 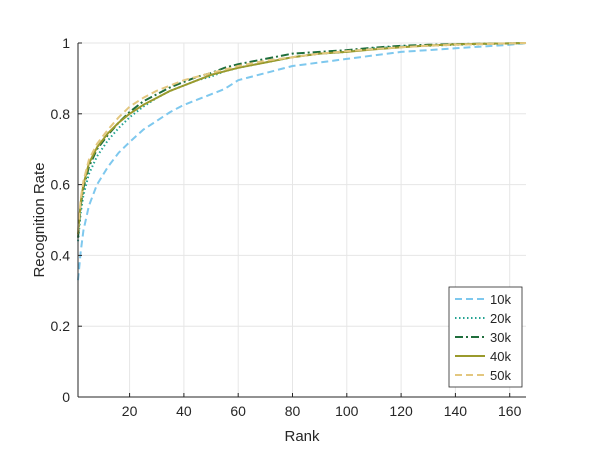 What do you see at coordinates (401, 411) in the screenshot?
I see `x-tick-label: 120` at bounding box center [401, 411].